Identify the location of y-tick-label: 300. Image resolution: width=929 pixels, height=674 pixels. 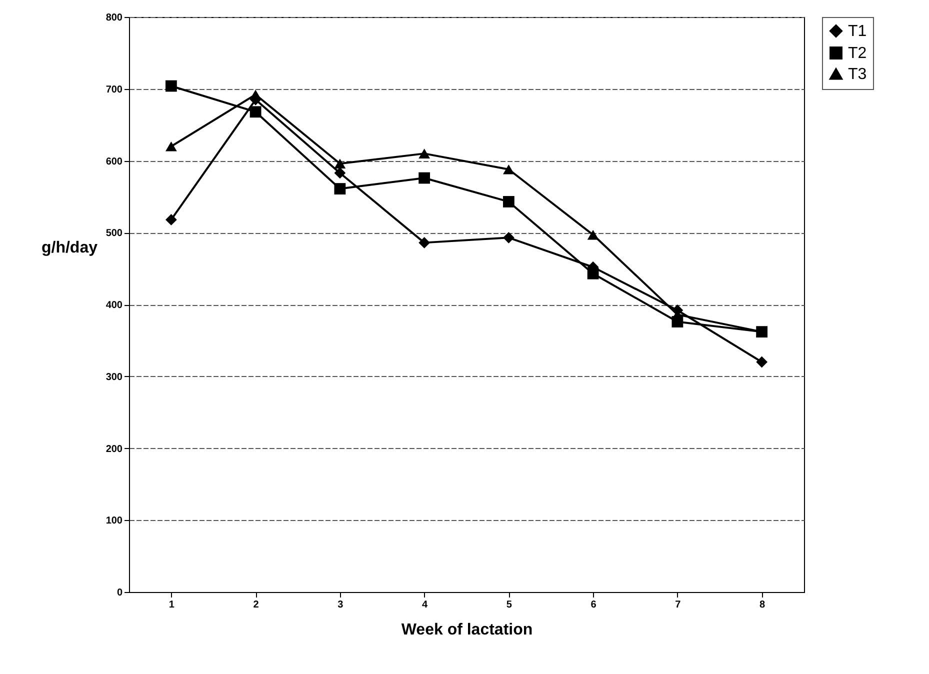
(114, 377).